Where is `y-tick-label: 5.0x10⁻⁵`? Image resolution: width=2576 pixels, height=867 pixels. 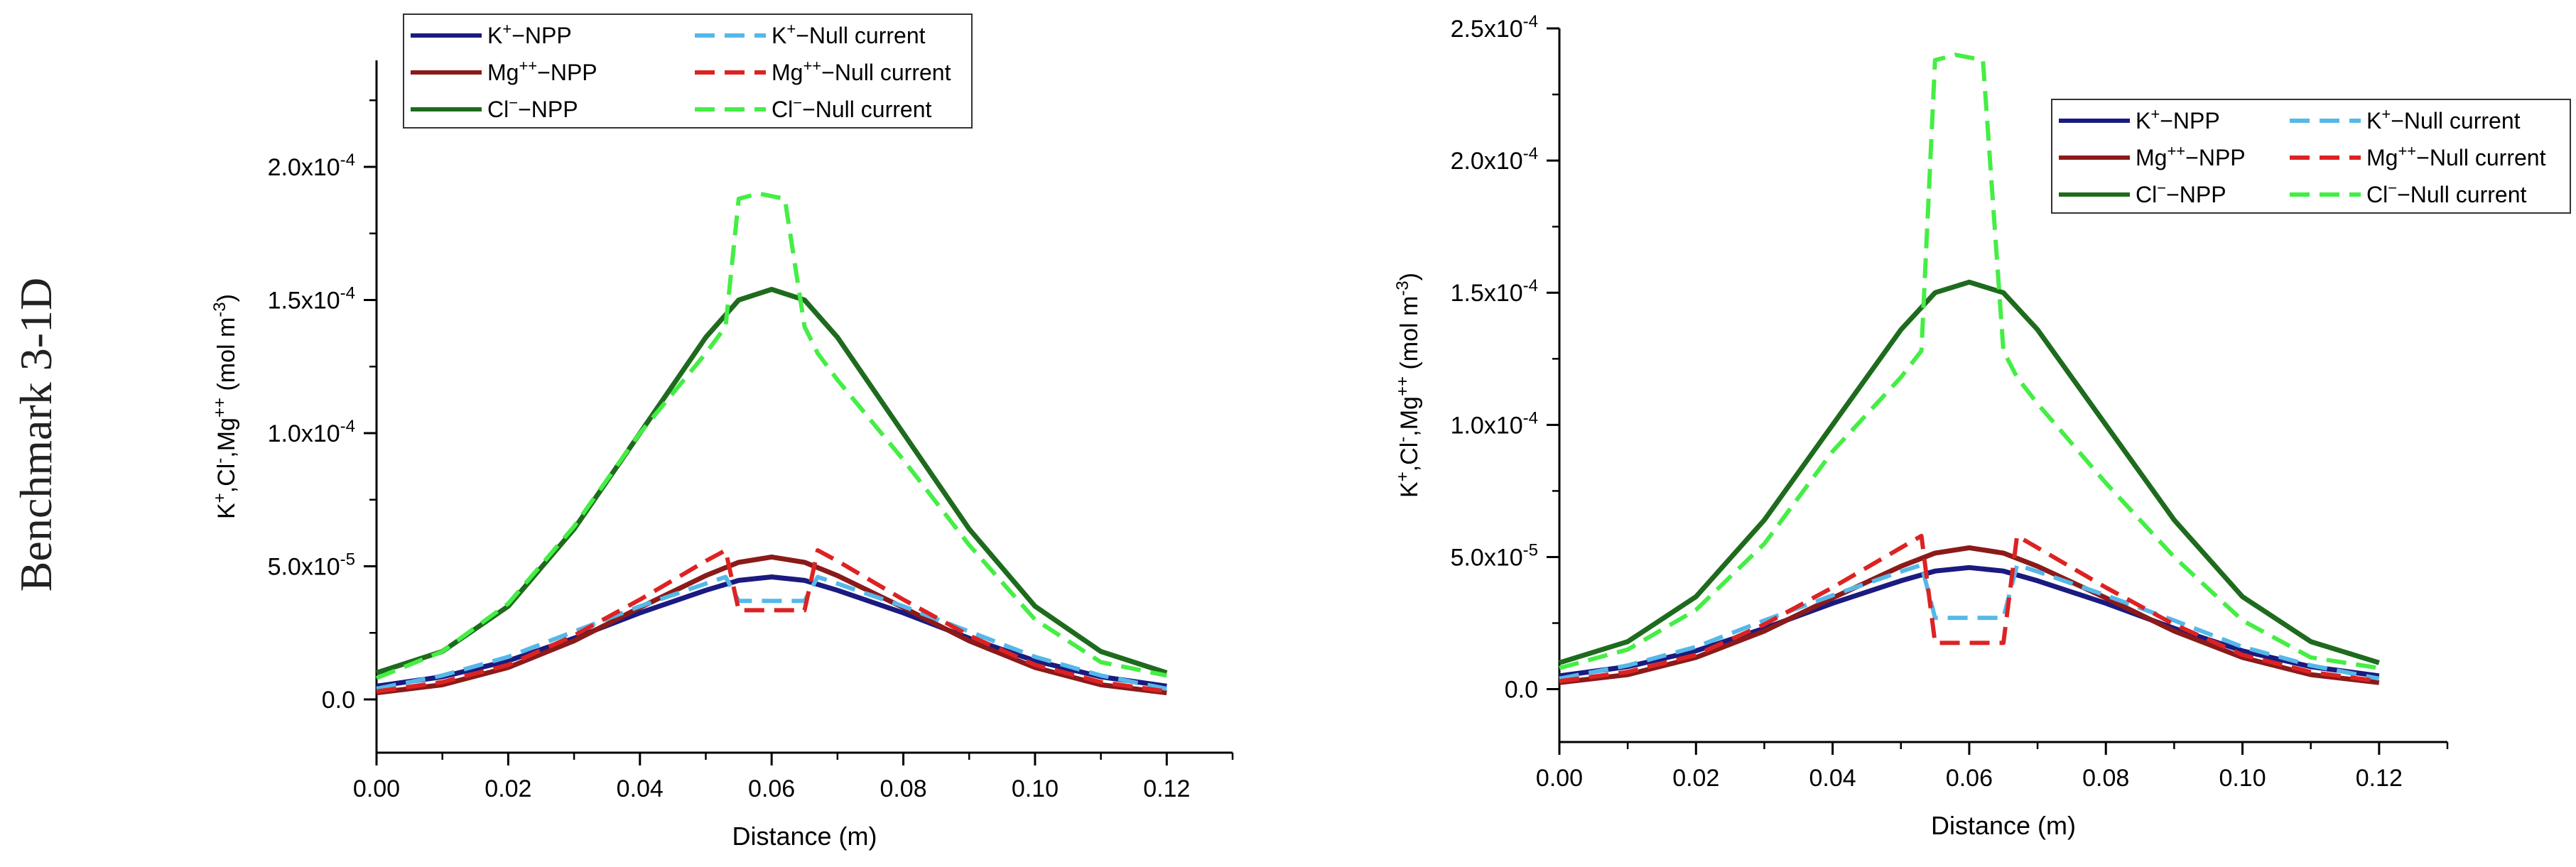 y-tick-label: 5.0x10⁻⁵ is located at coordinates (311, 566).